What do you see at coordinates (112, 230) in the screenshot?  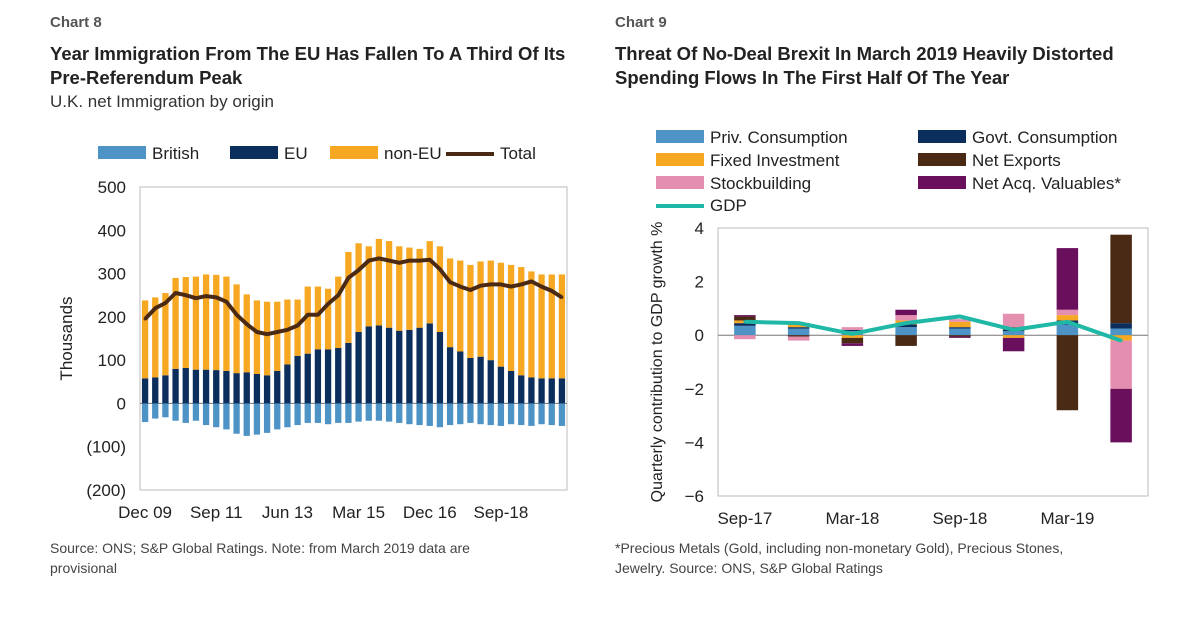 I see `c1-ytick-label-1: 400` at bounding box center [112, 230].